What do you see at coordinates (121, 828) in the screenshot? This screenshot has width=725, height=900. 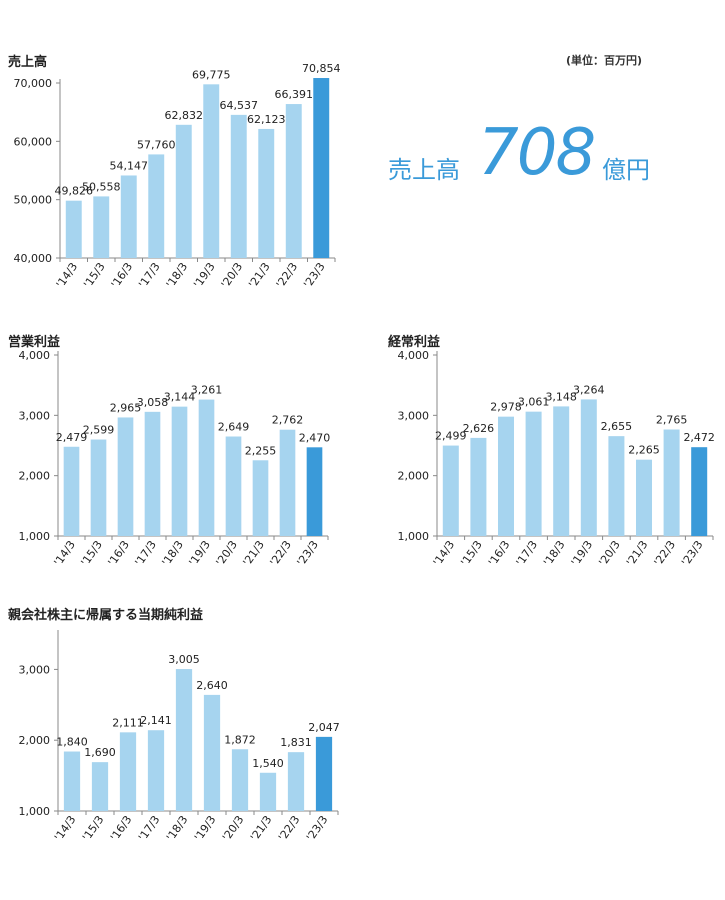 I see `x-tick-label: '16/3` at bounding box center [121, 828].